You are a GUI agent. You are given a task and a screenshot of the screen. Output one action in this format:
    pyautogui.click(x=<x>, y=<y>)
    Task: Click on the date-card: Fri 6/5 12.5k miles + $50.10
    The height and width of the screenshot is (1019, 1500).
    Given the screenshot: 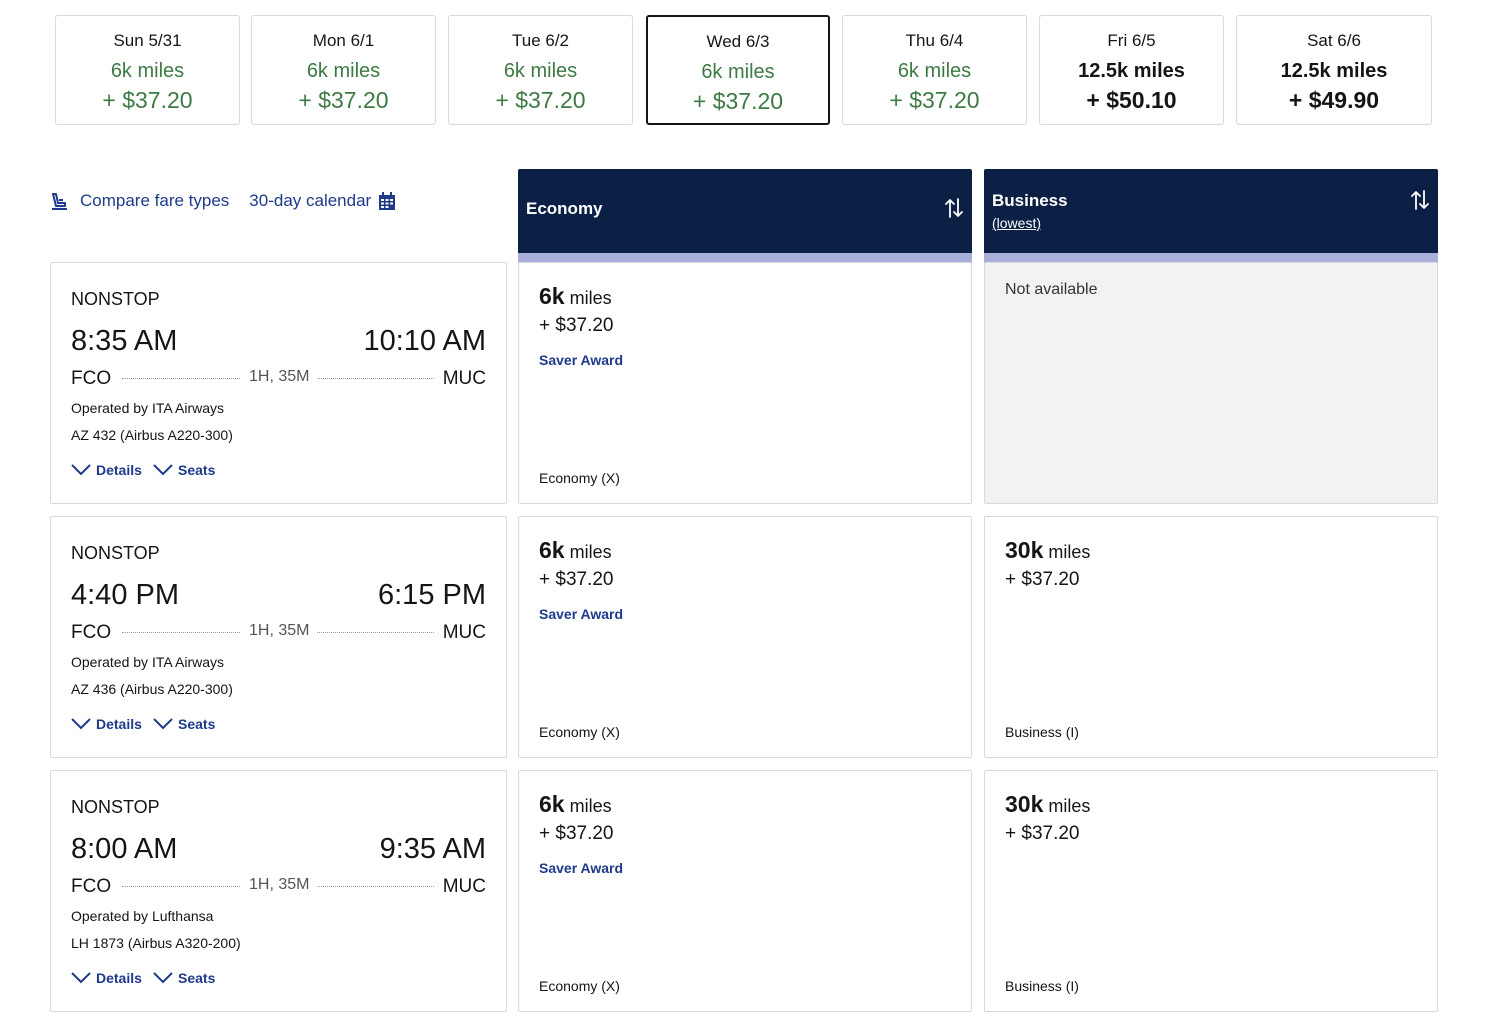 What is the action you would take?
    pyautogui.click(x=1131, y=70)
    